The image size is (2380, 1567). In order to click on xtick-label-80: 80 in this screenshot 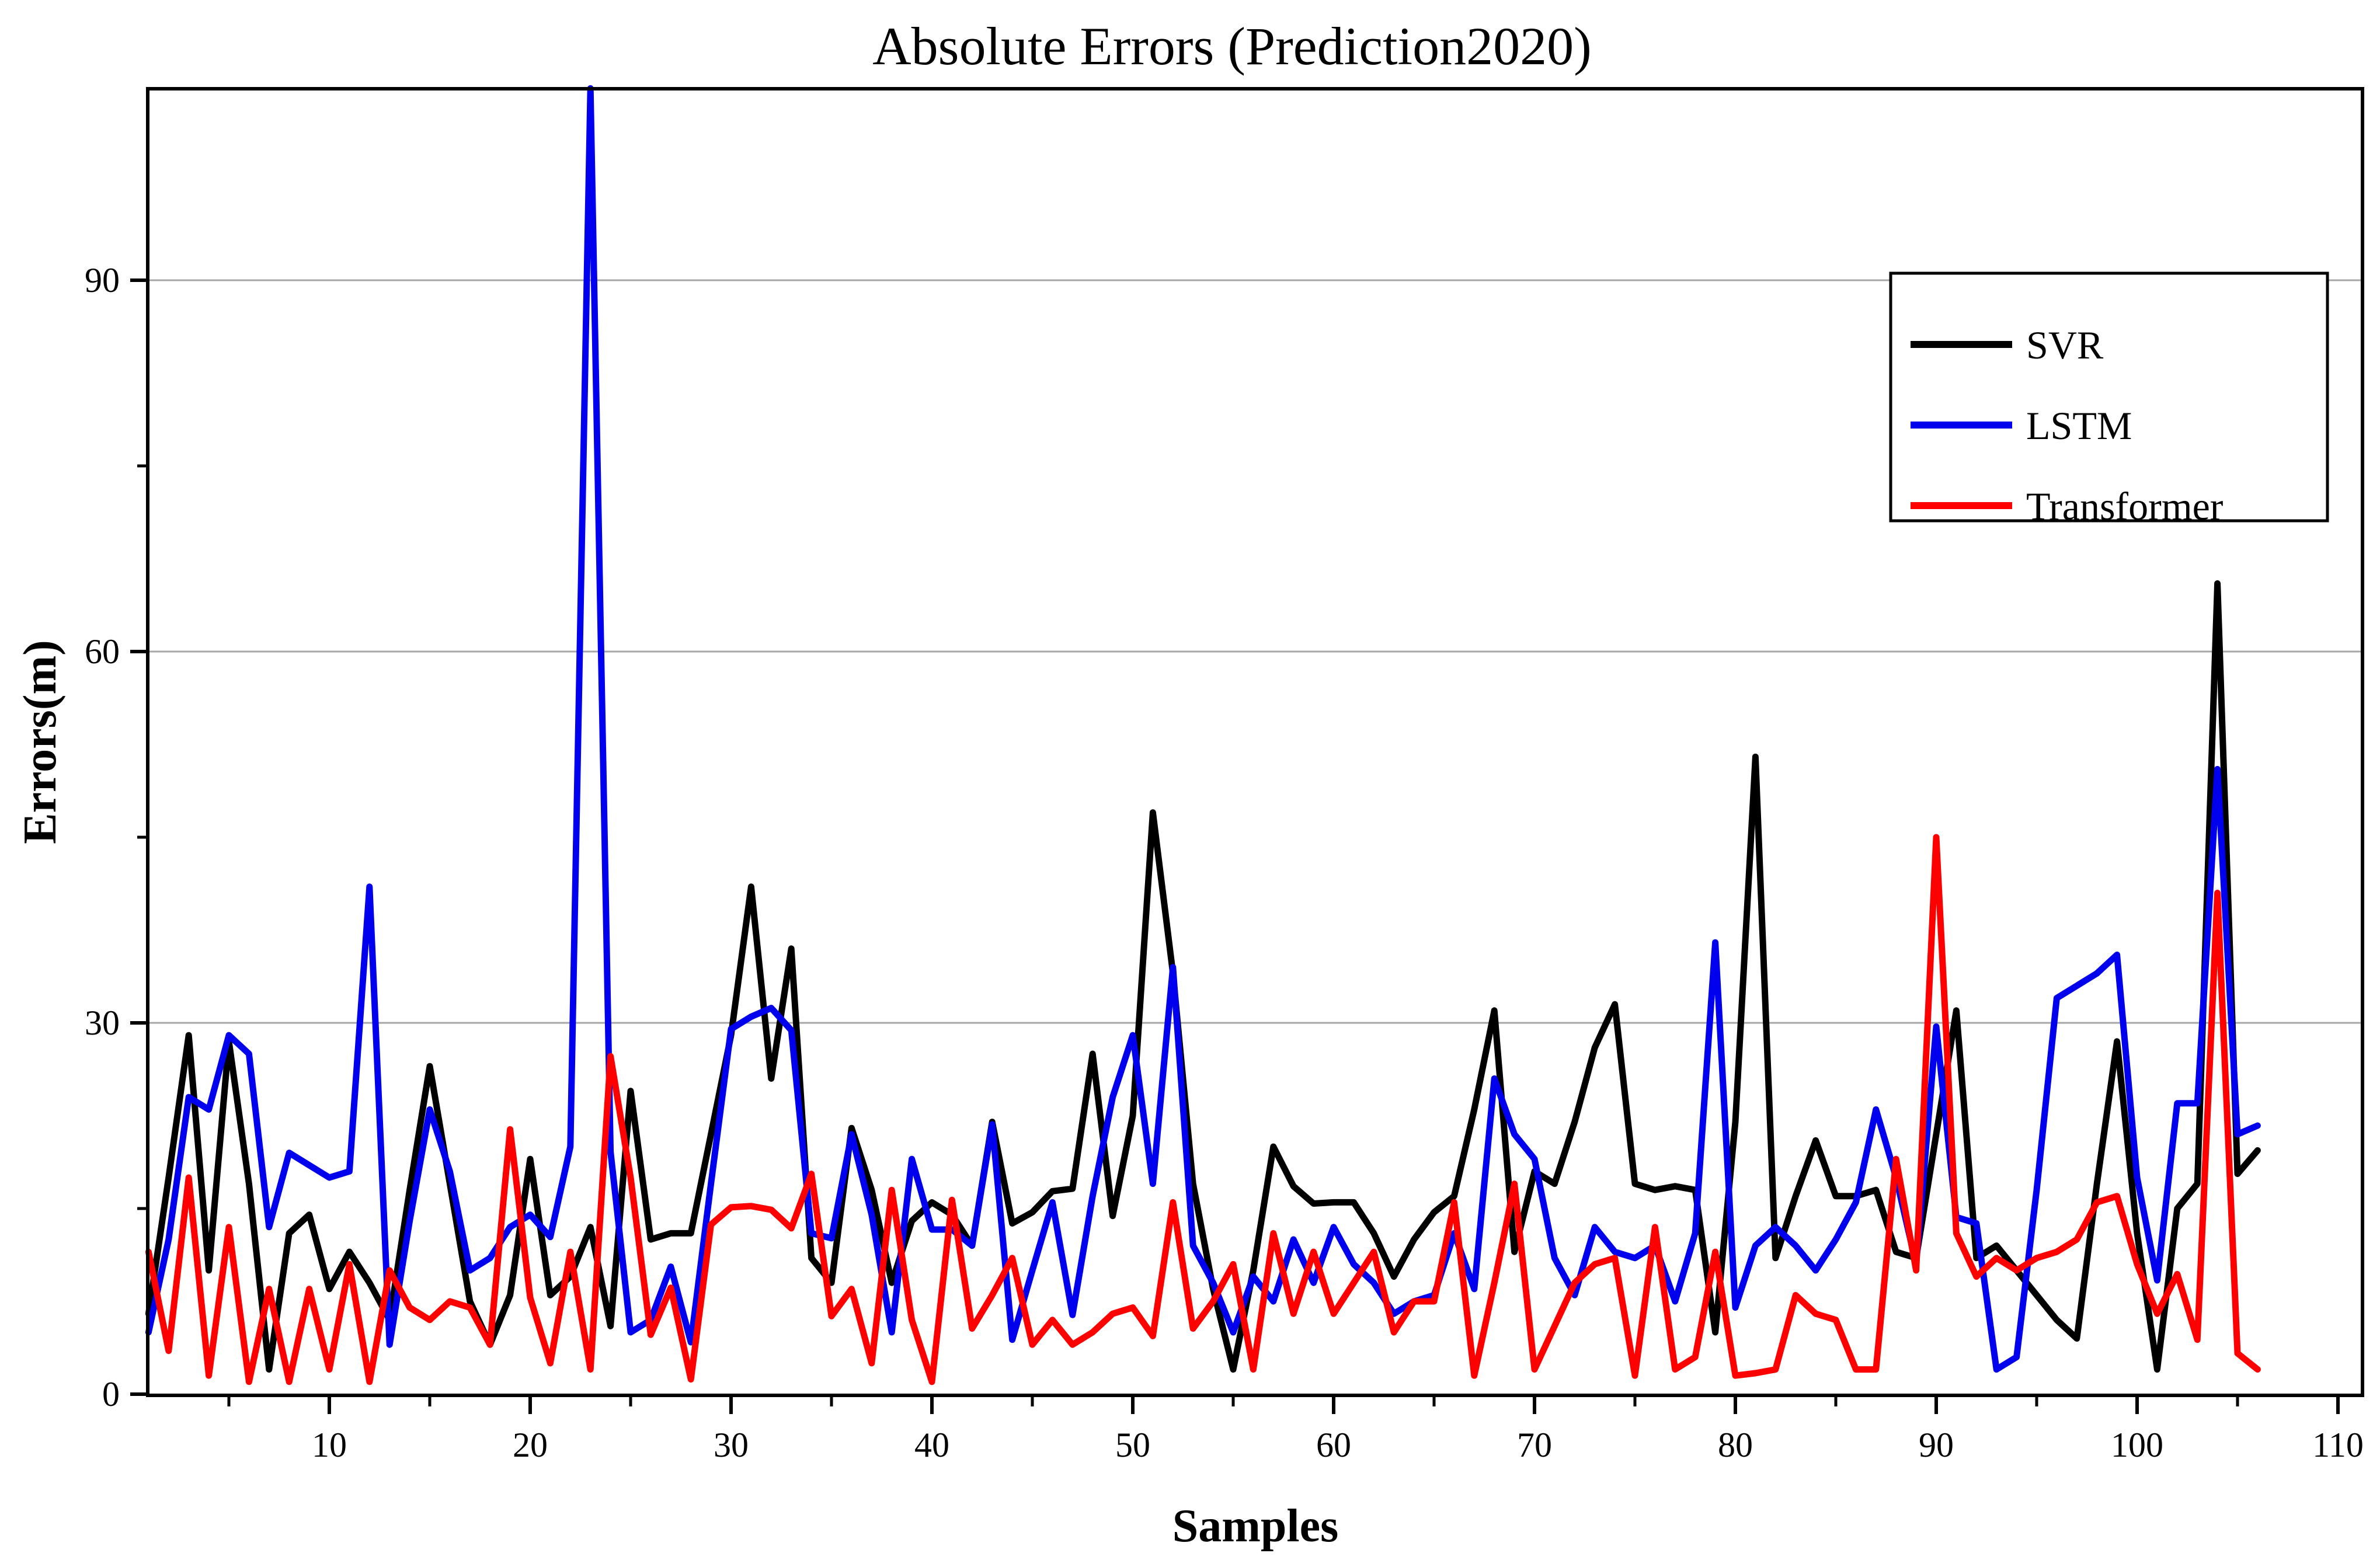, I will do `click(1736, 1445)`.